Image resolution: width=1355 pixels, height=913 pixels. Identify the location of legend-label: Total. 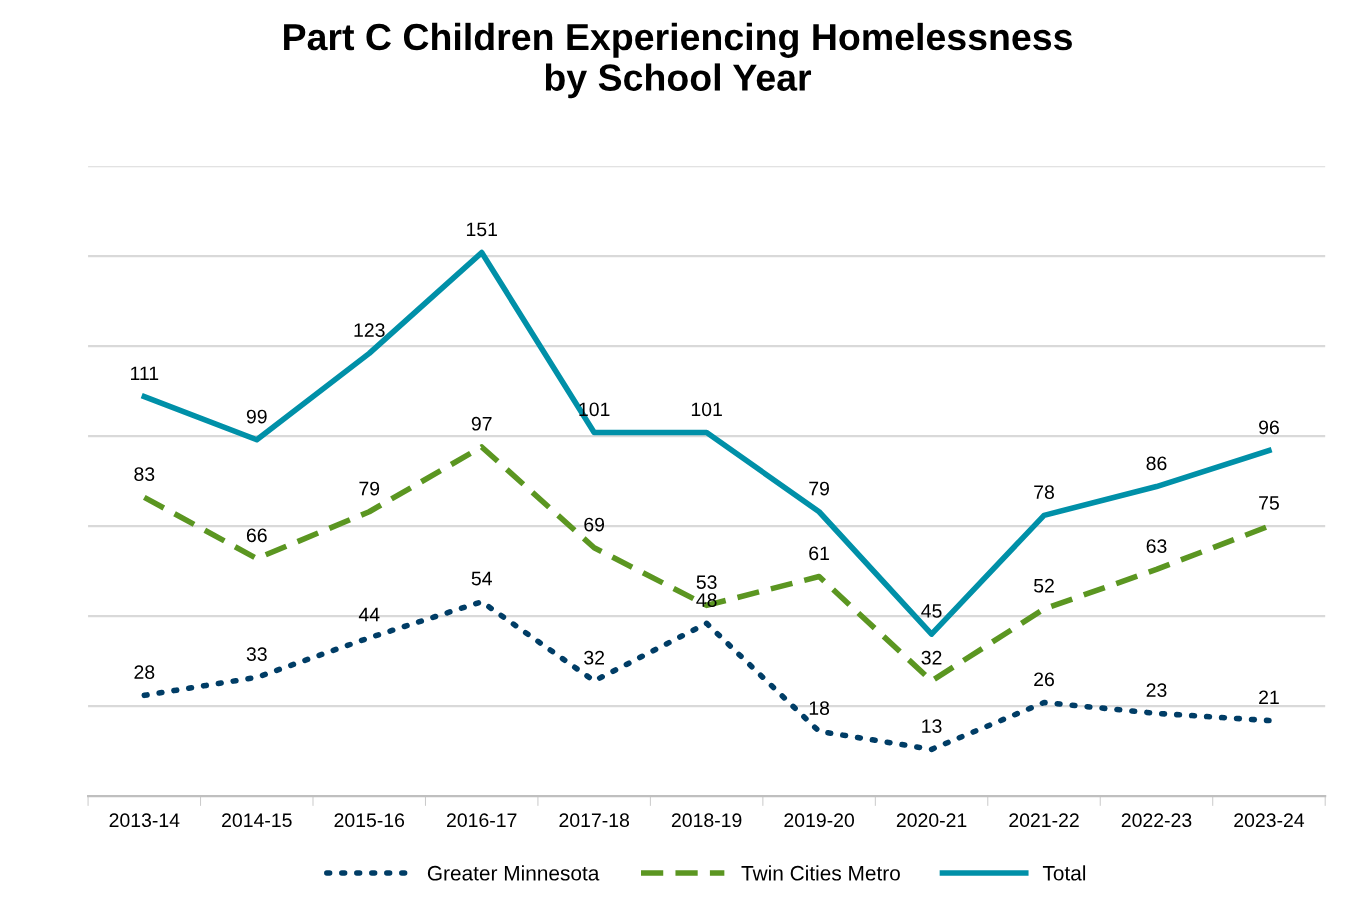
(1064, 873).